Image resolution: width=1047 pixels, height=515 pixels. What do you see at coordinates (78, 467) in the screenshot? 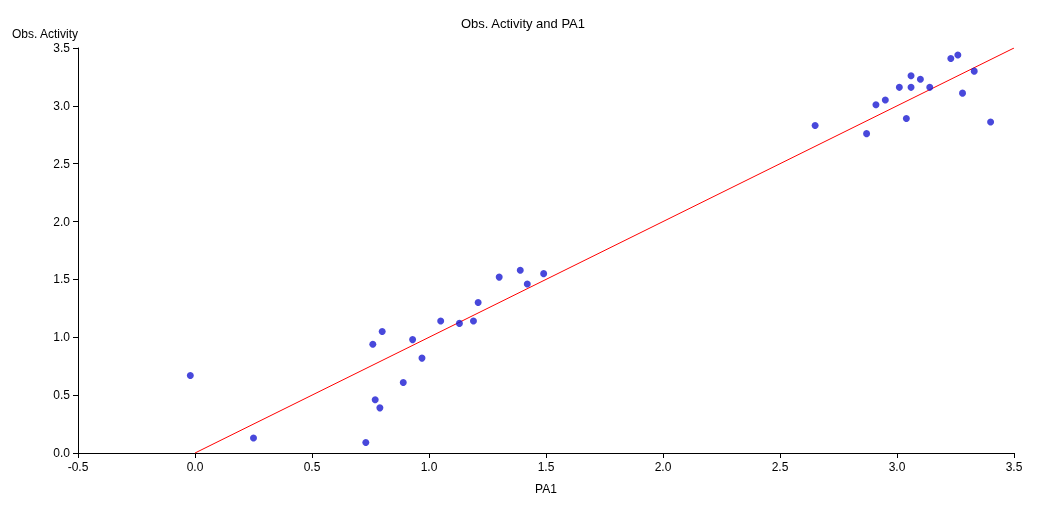
I see `x-tick-label: -0.5` at bounding box center [78, 467].